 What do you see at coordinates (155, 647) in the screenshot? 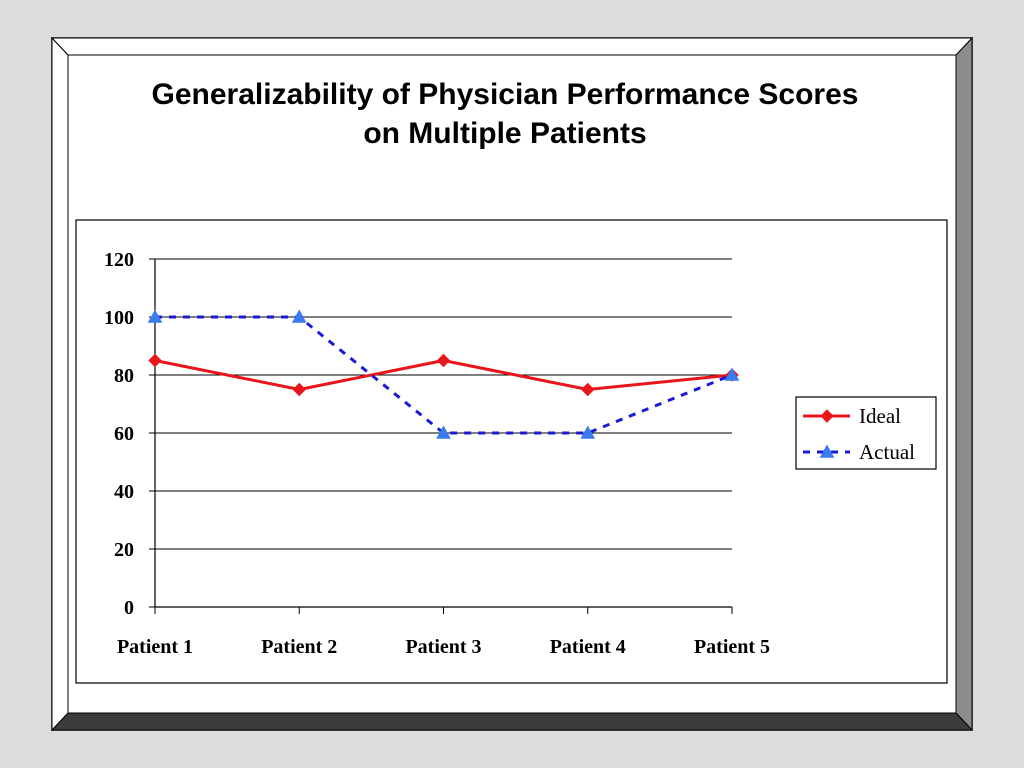
I see `x-tick-label: Patient 1` at bounding box center [155, 647].